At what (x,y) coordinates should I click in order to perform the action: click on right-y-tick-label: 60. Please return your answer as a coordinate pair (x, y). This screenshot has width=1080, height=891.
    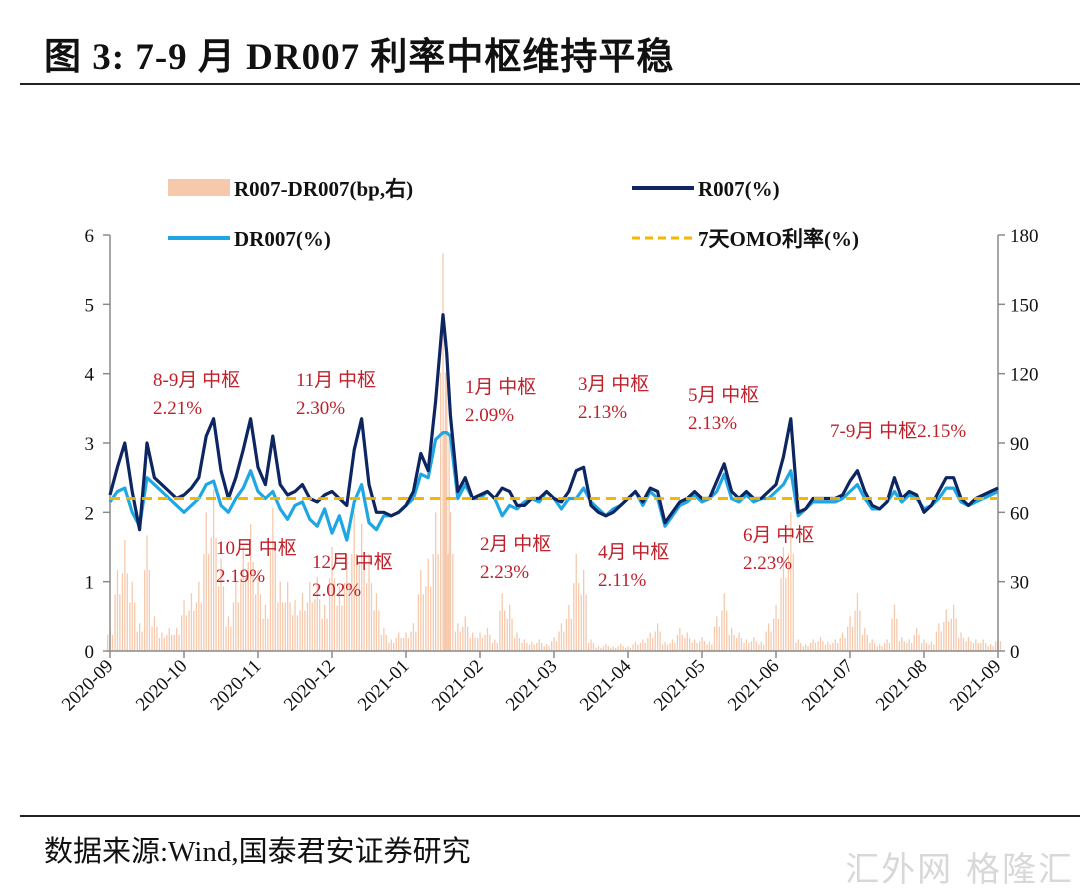
    Looking at the image, I should click on (1019, 513).